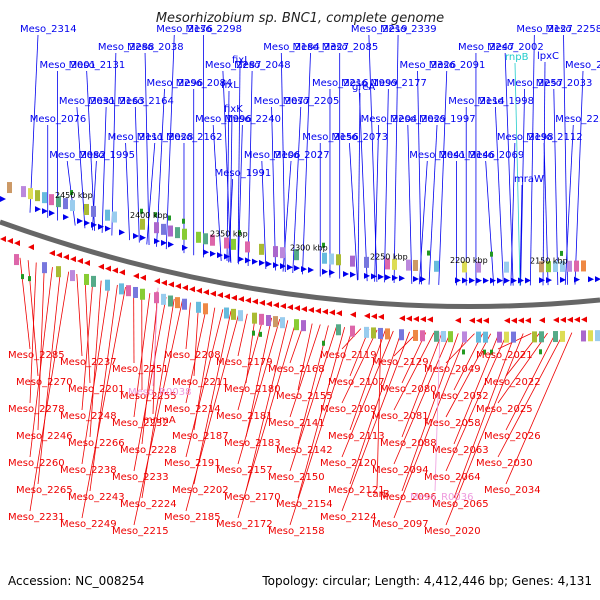 This screenshot has width=600, height=600. What do you see at coordinates (525, 137) in the screenshot?
I see `gene-label-top: Meso_2198` at bounding box center [525, 137].